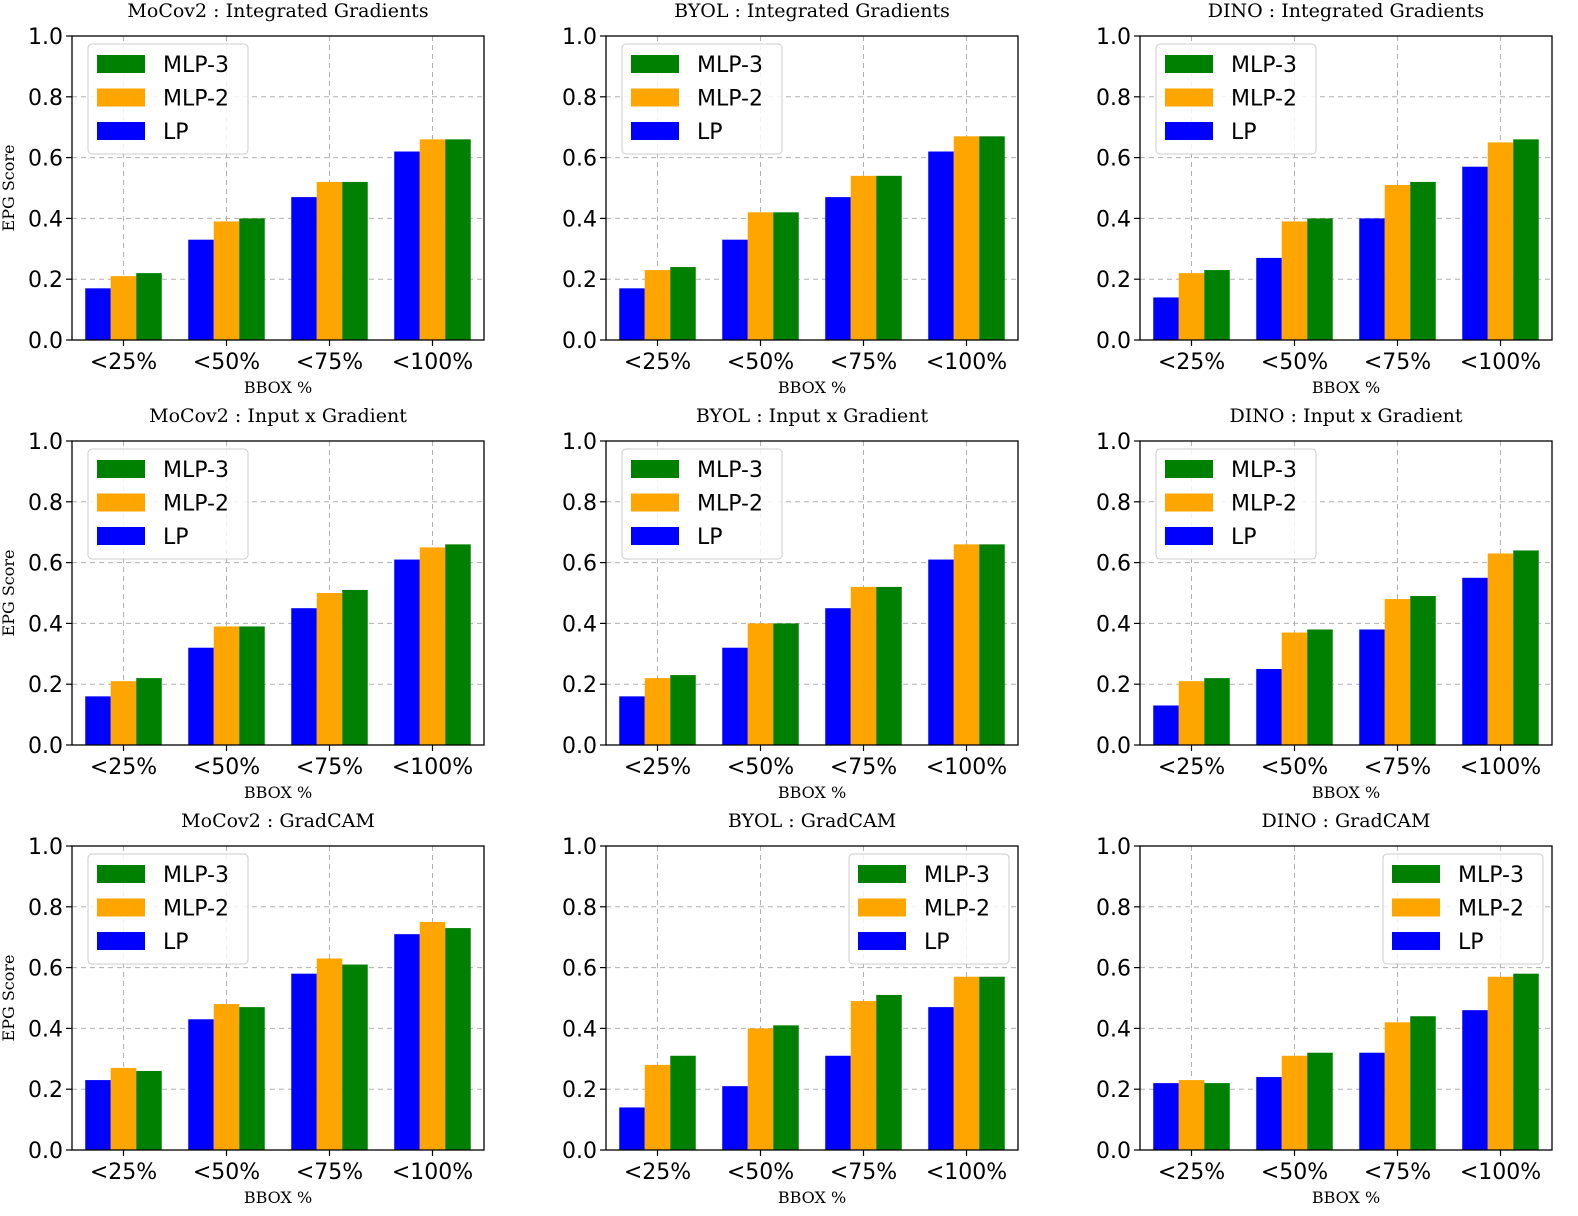 This screenshot has height=1216, width=1578. What do you see at coordinates (957, 875) in the screenshot?
I see `legend-label-mlp-3: MLP-3` at bounding box center [957, 875].